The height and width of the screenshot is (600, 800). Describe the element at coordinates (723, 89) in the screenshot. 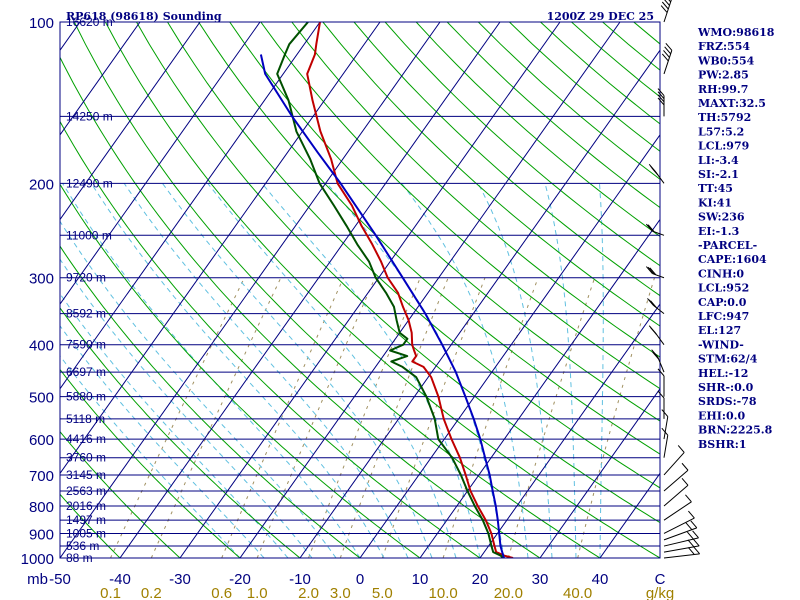

I see `index-item: RH:99.7` at that location.